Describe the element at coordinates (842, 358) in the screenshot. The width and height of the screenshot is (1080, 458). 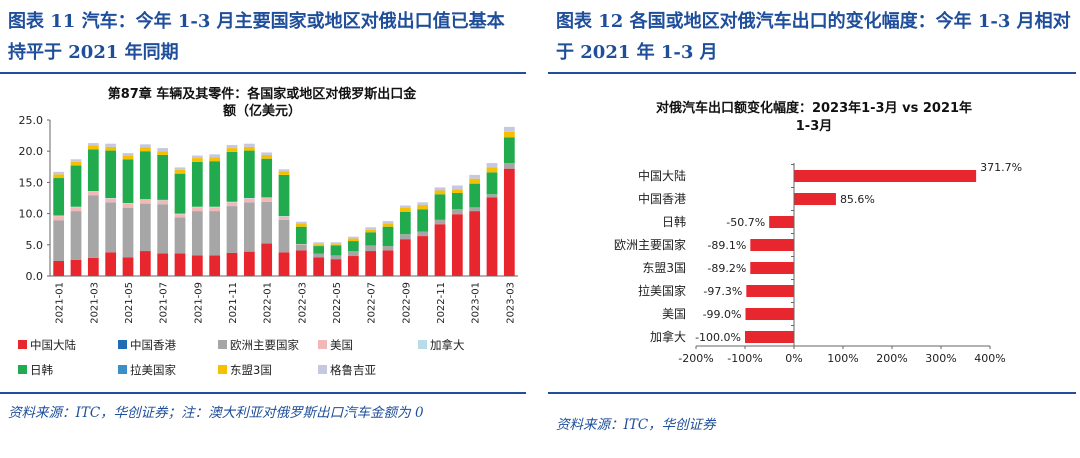
I see `x-tick-label: 100%` at that location.